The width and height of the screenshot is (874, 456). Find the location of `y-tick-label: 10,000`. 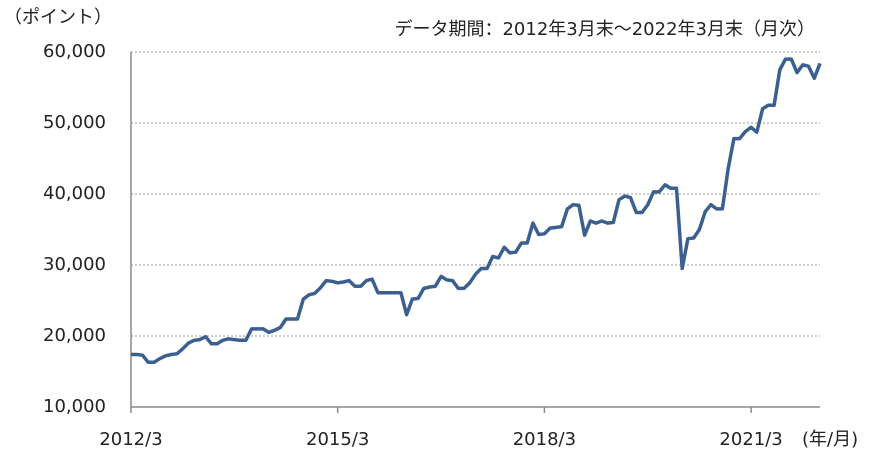

y-tick-label: 10,000 is located at coordinates (74, 406).